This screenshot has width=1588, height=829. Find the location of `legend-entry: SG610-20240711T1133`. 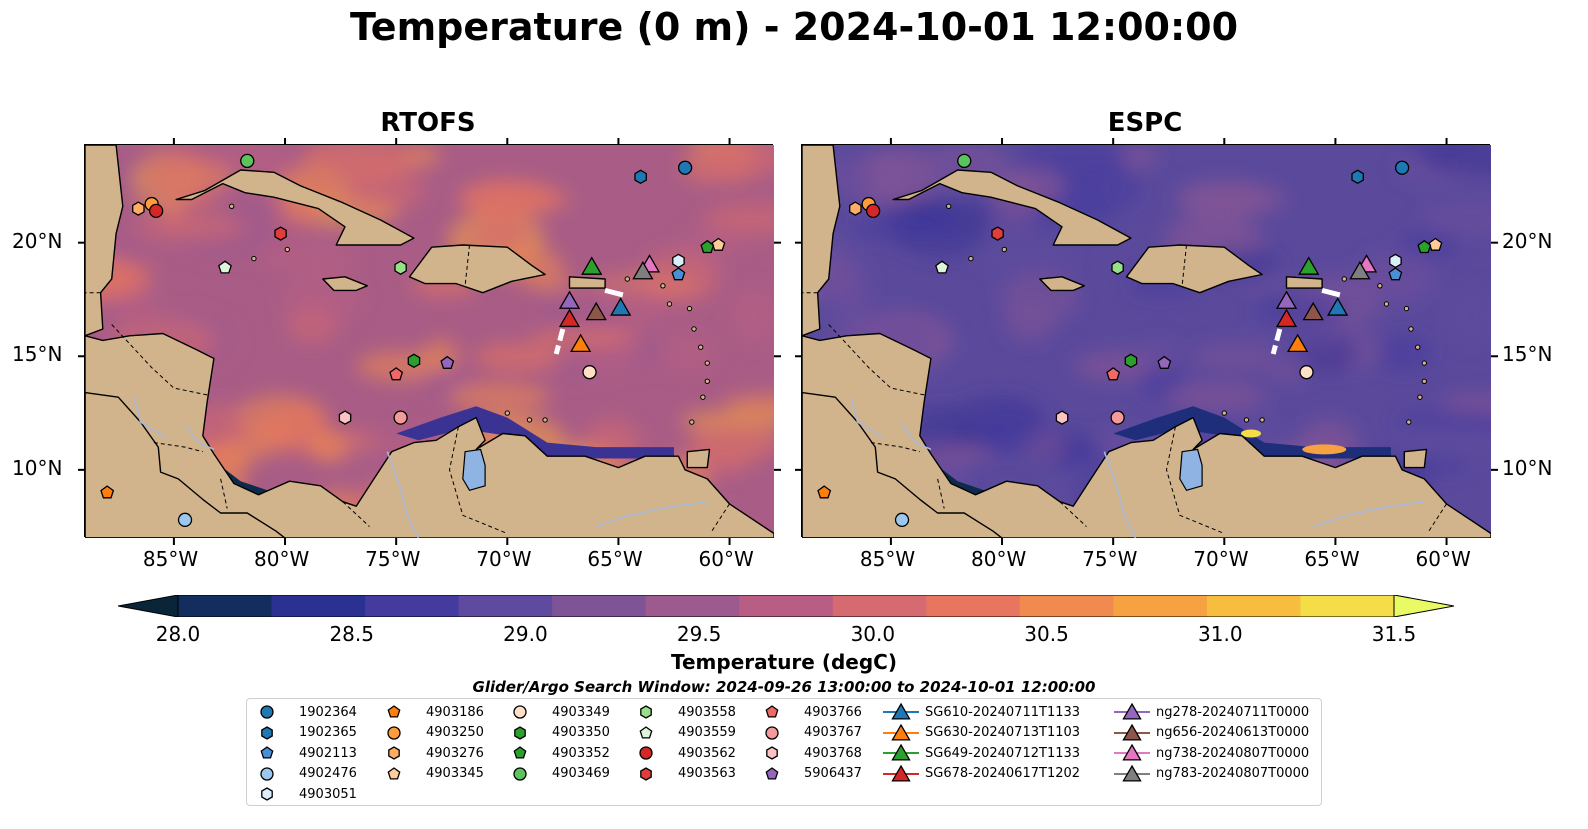

legend-entry: SG610-20240711T1133 is located at coordinates (980, 712).